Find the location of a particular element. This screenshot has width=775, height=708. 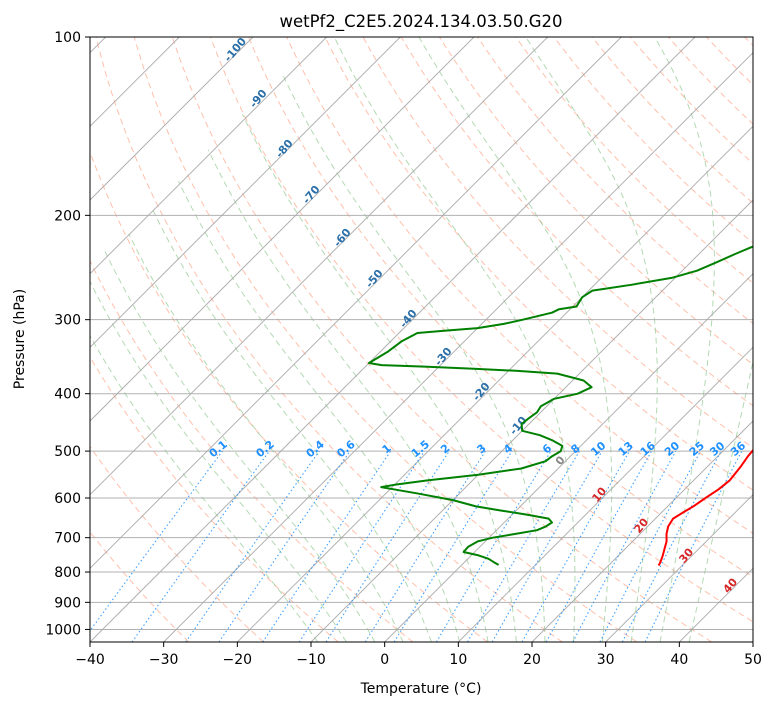

mixing-ratio-label: 2 is located at coordinates (445, 449).